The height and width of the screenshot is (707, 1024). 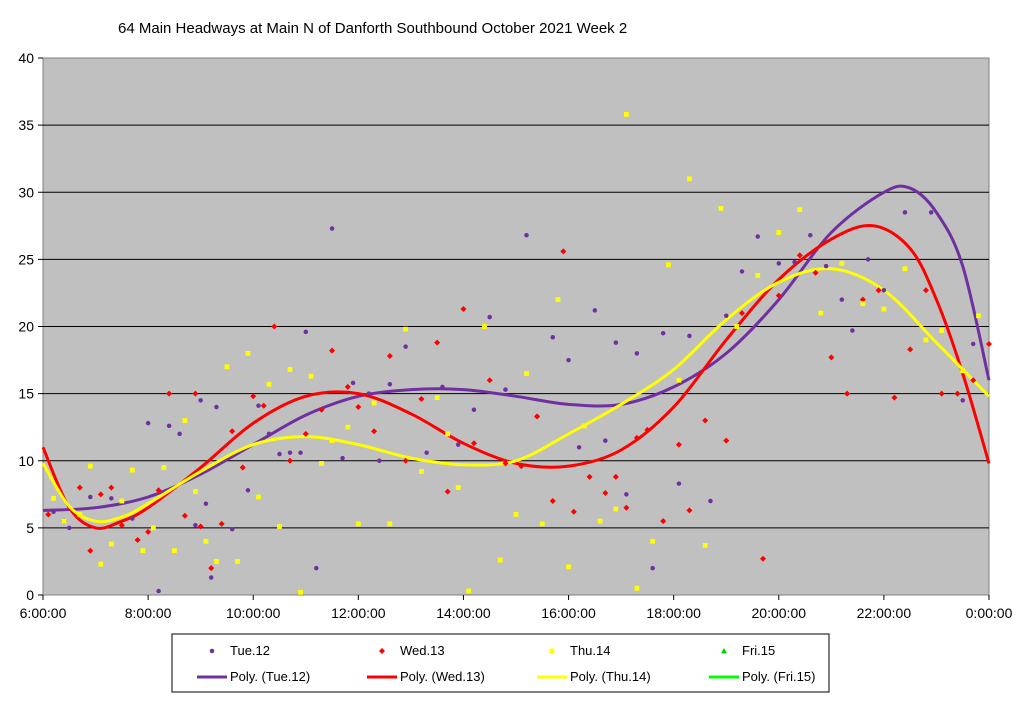 What do you see at coordinates (989, 613) in the screenshot?
I see `x-tick-label: 0:00:00` at bounding box center [989, 613].